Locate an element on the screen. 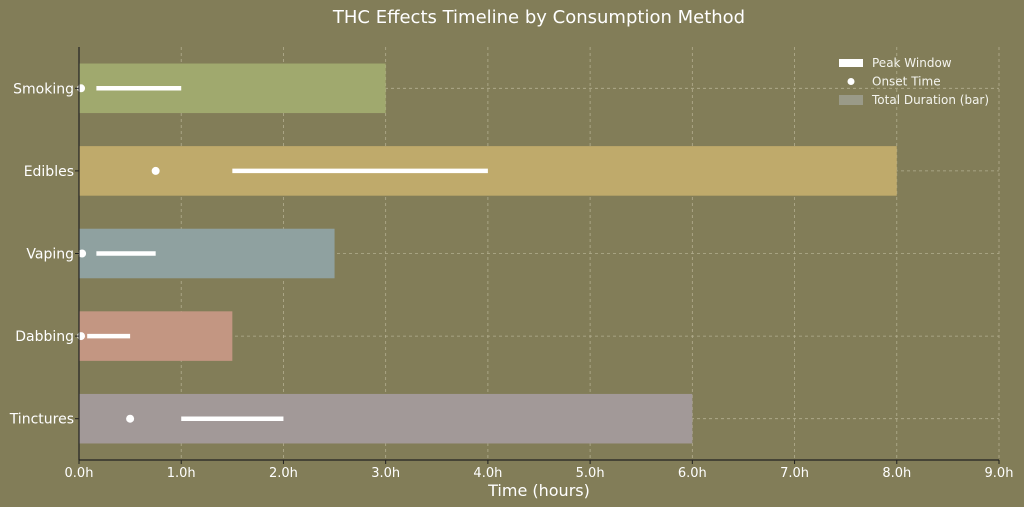  x-tick-label-4: 4.0h is located at coordinates (487, 473).